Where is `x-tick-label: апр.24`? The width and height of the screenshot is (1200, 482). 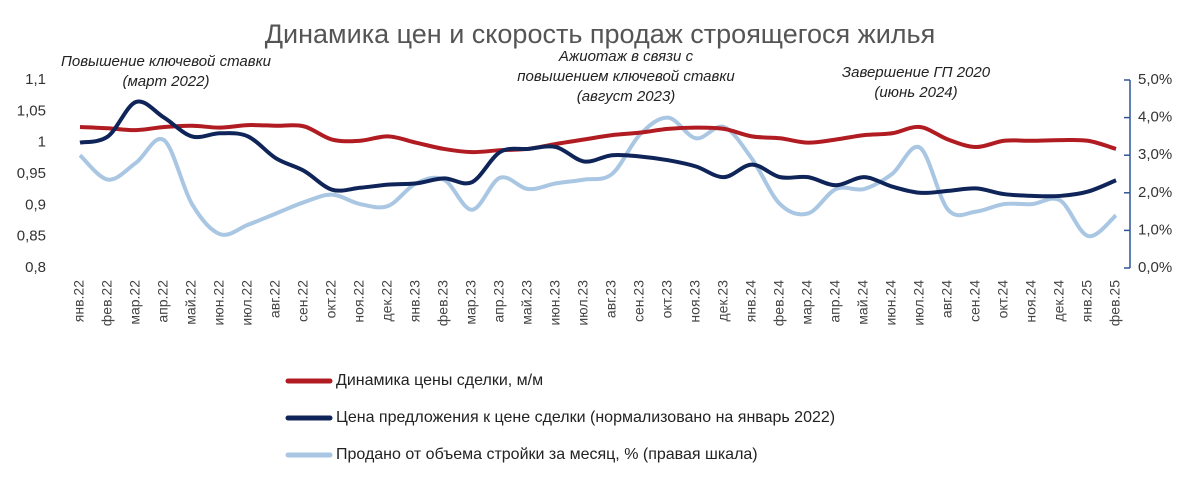 x-tick-label: апр.24 is located at coordinates (835, 301).